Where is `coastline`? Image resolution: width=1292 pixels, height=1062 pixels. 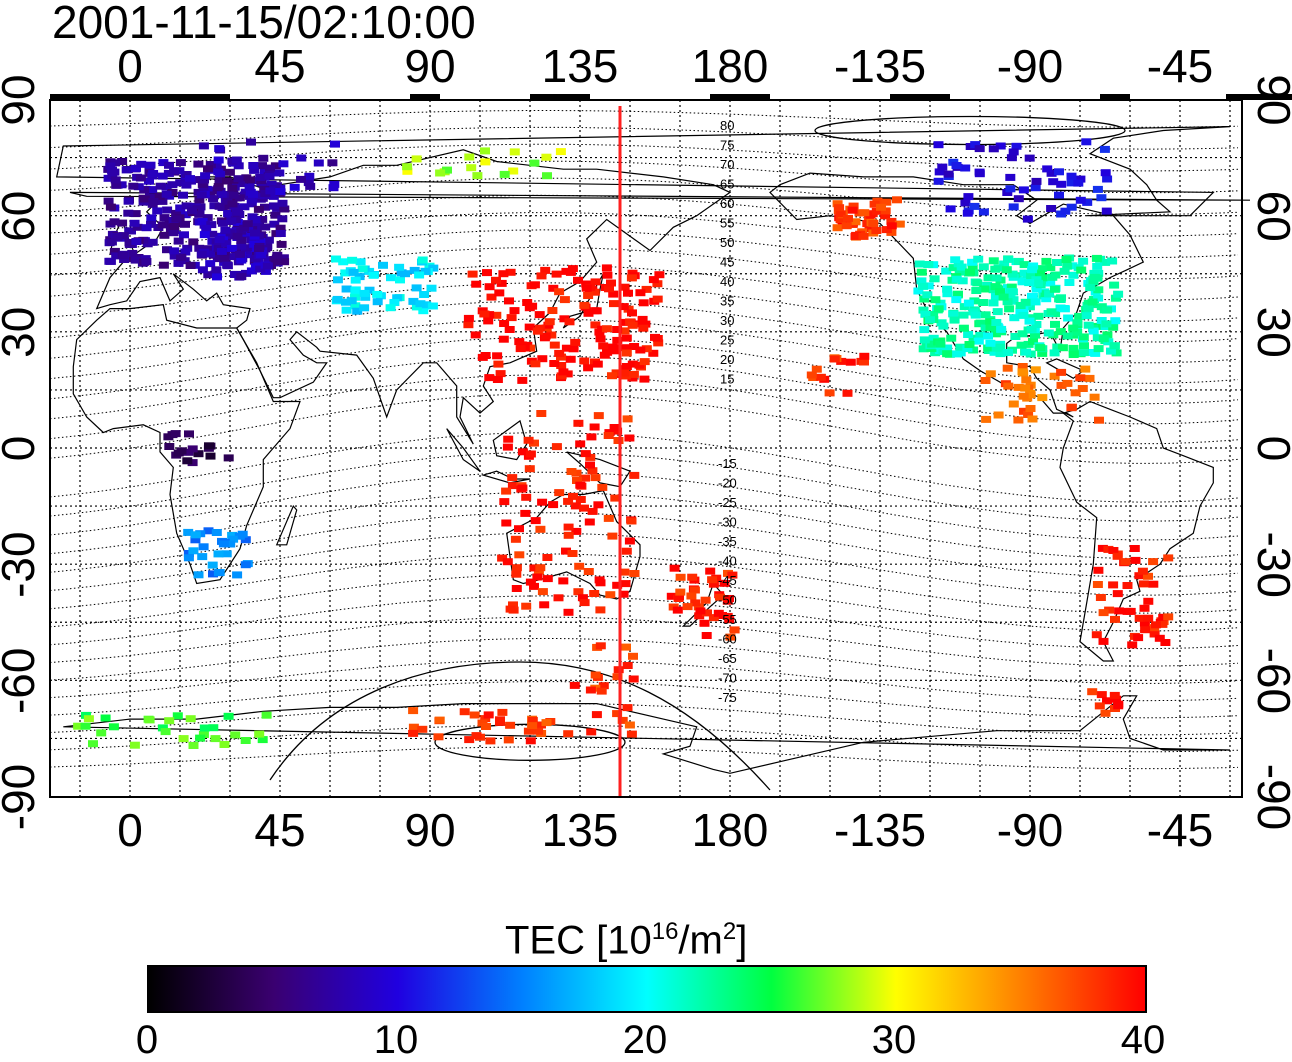 coastline is located at coordinates (1136, 531).